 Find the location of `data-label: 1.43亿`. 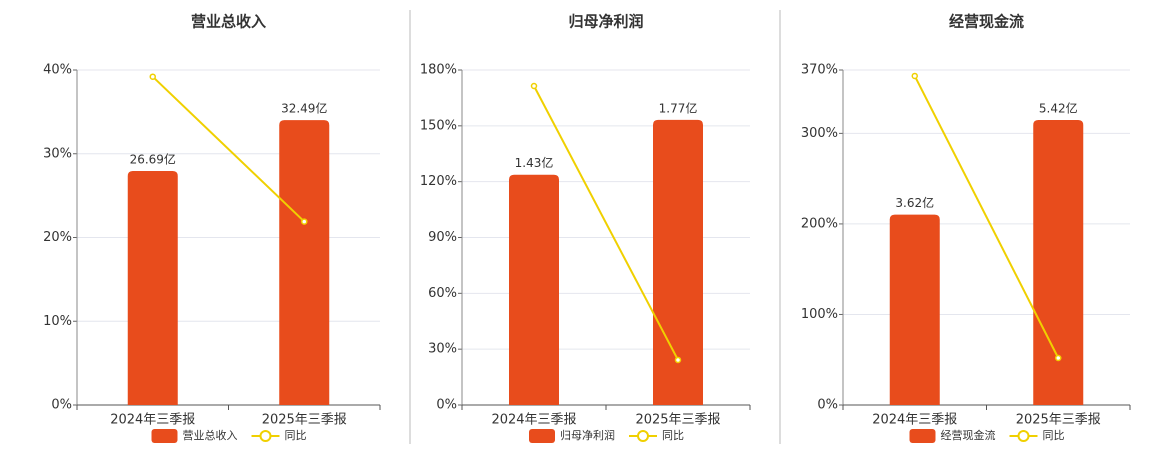

data-label: 1.43亿 is located at coordinates (534, 162).